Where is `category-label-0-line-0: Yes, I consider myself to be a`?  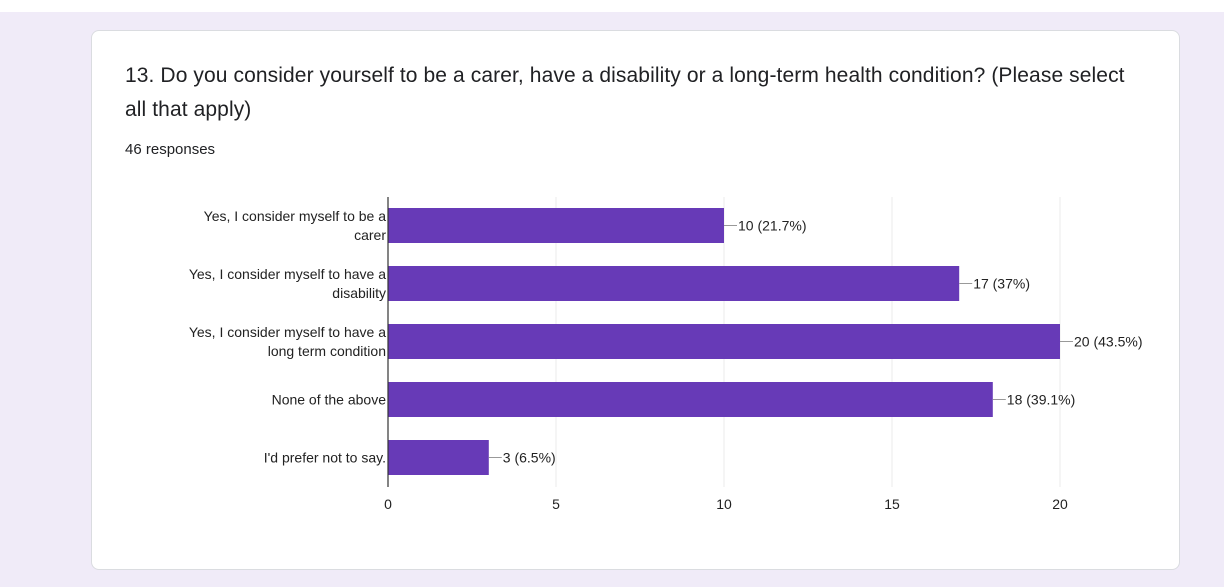
category-label-0-line-0: Yes, I consider myself to be a is located at coordinates (295, 216).